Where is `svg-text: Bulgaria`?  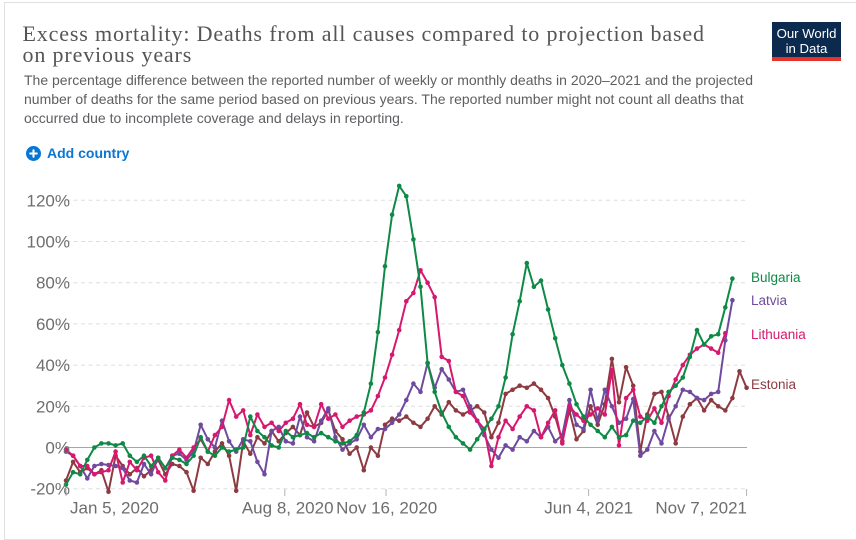
svg-text: Bulgaria is located at coordinates (776, 277).